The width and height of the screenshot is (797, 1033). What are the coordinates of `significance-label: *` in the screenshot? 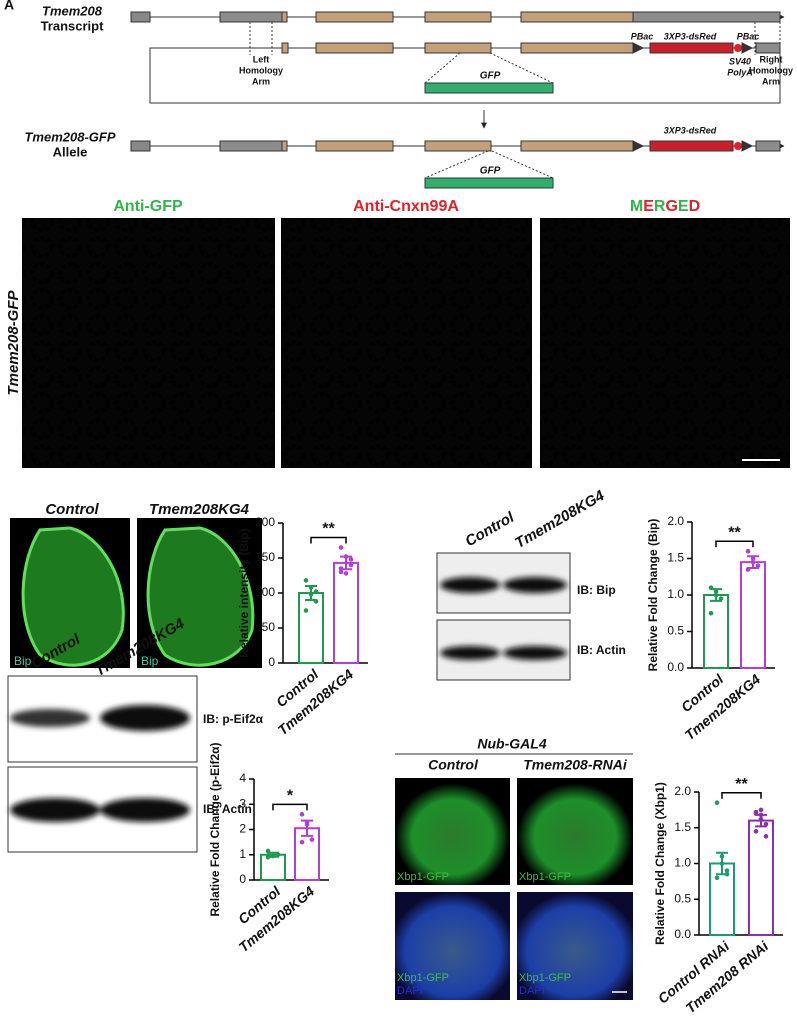 It's located at (290, 796).